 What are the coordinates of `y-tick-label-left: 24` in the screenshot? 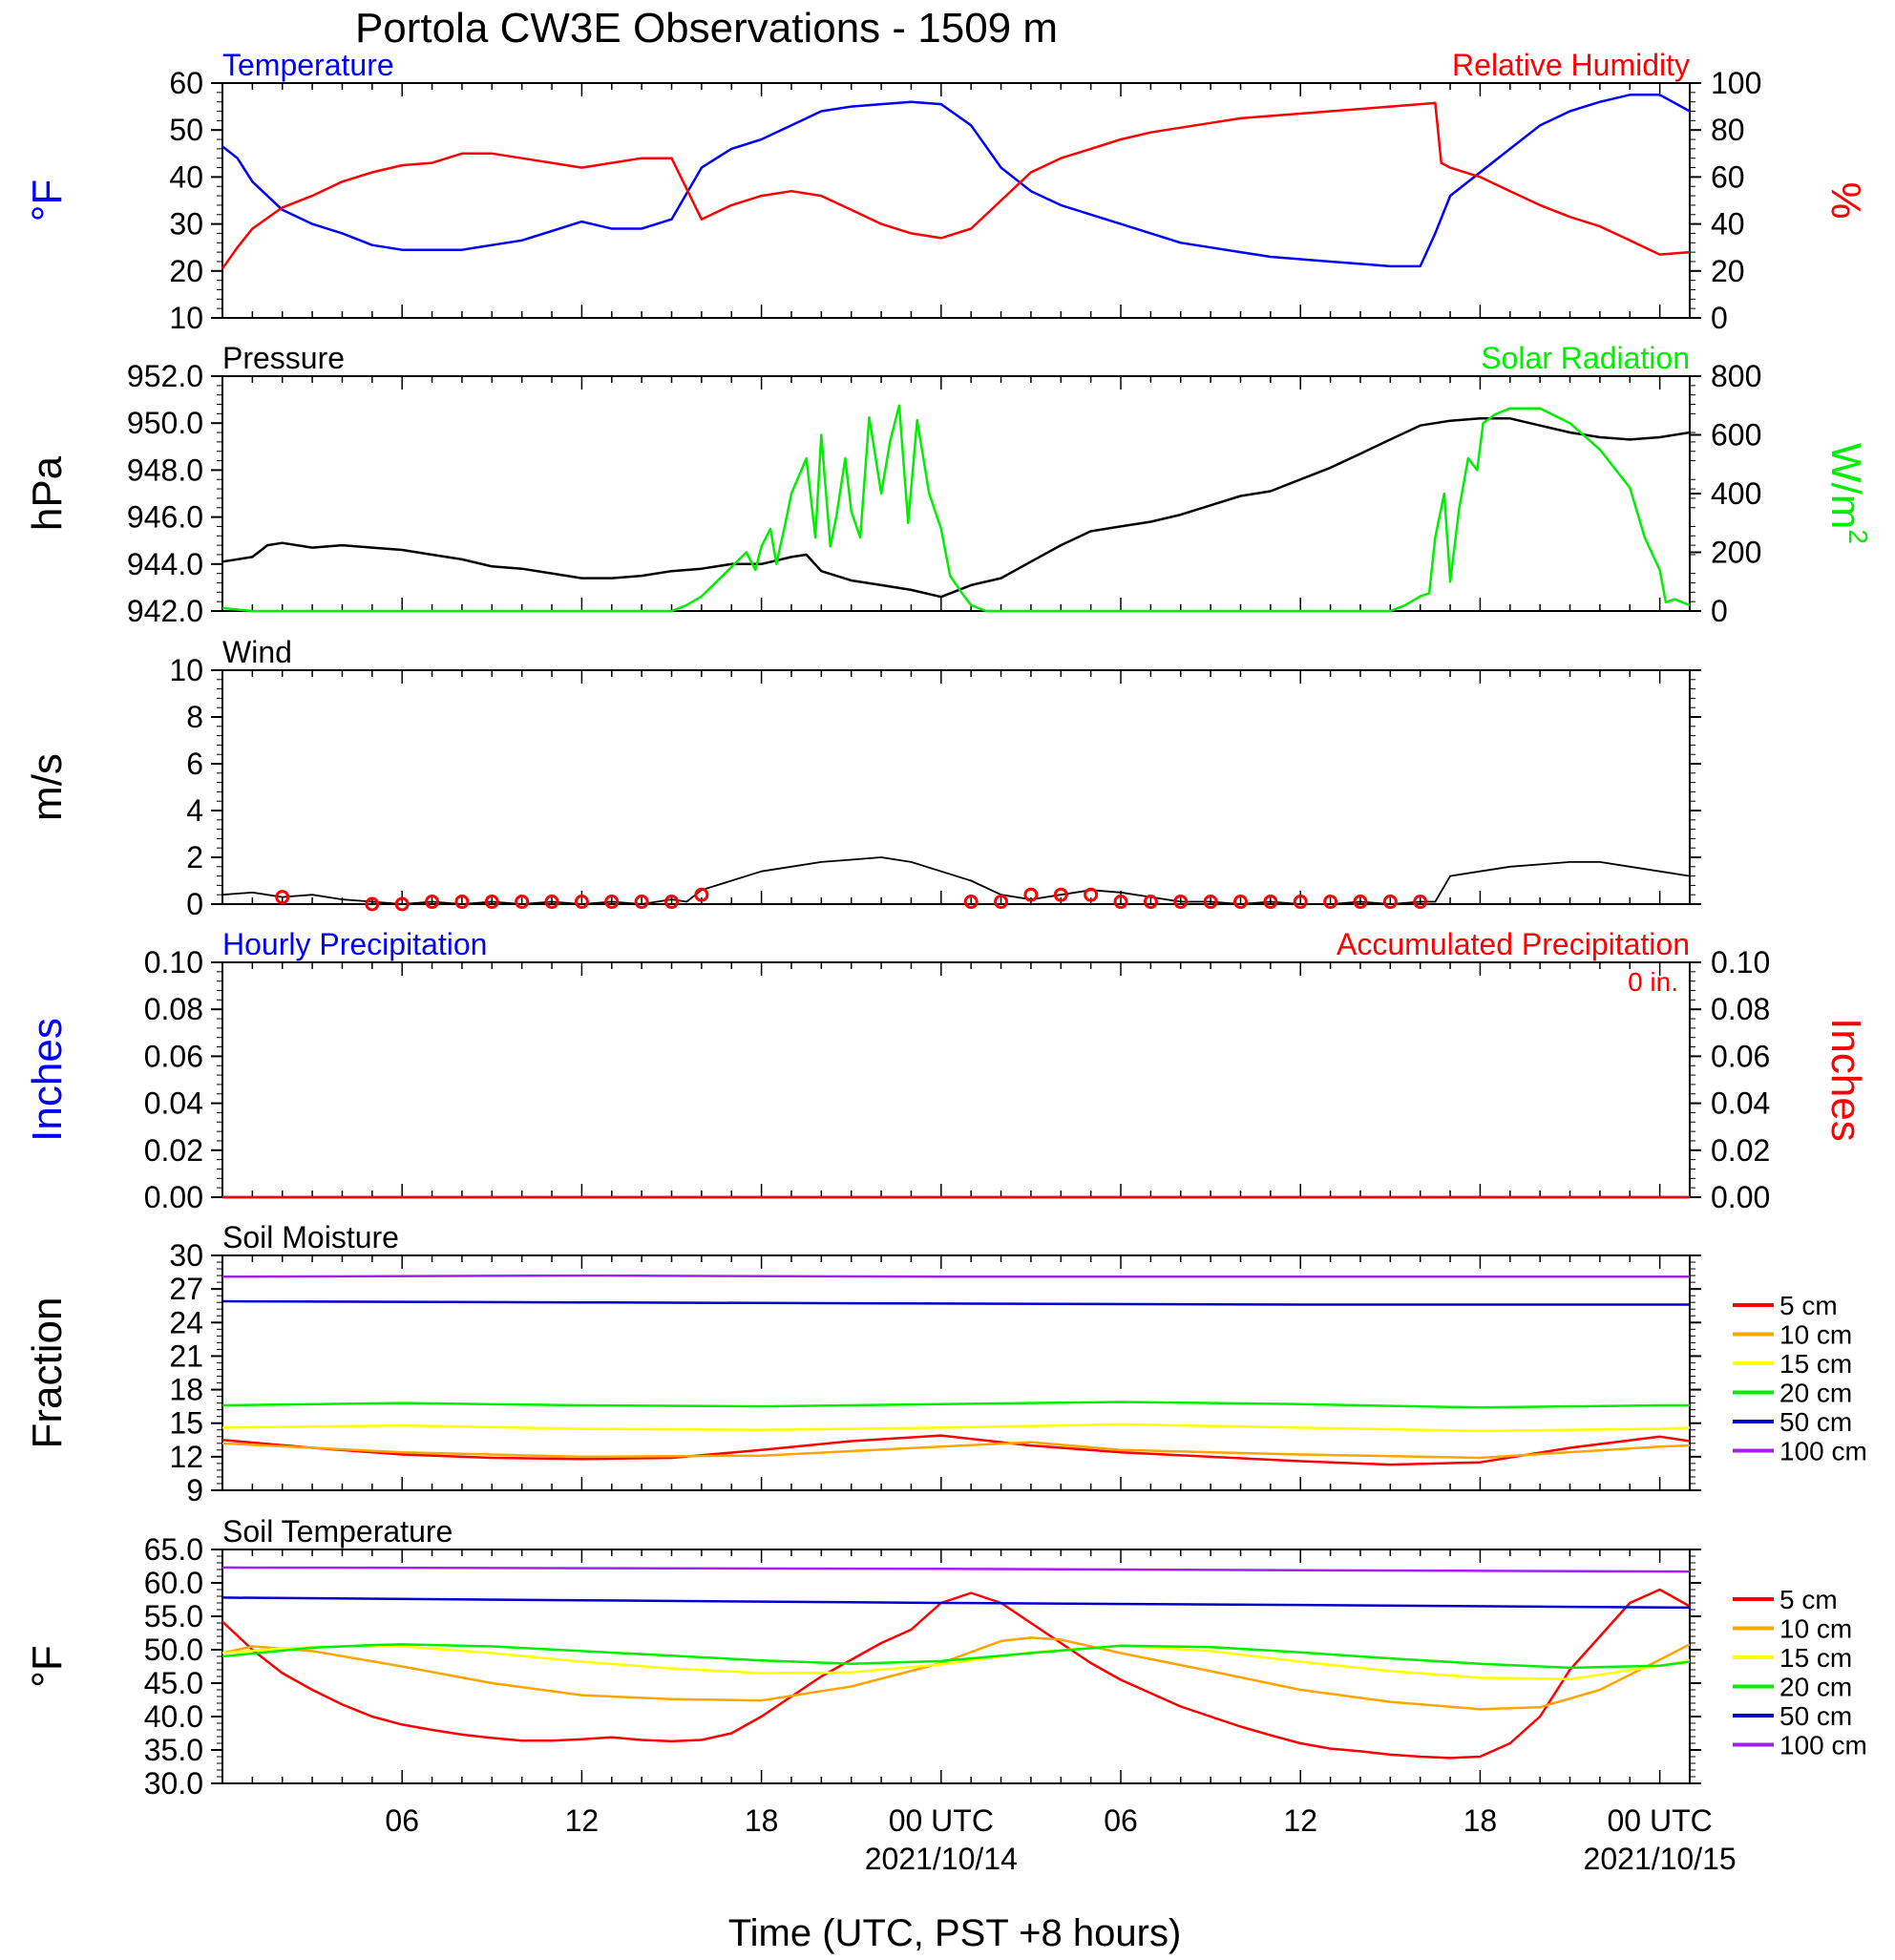 It's located at (186, 1322).